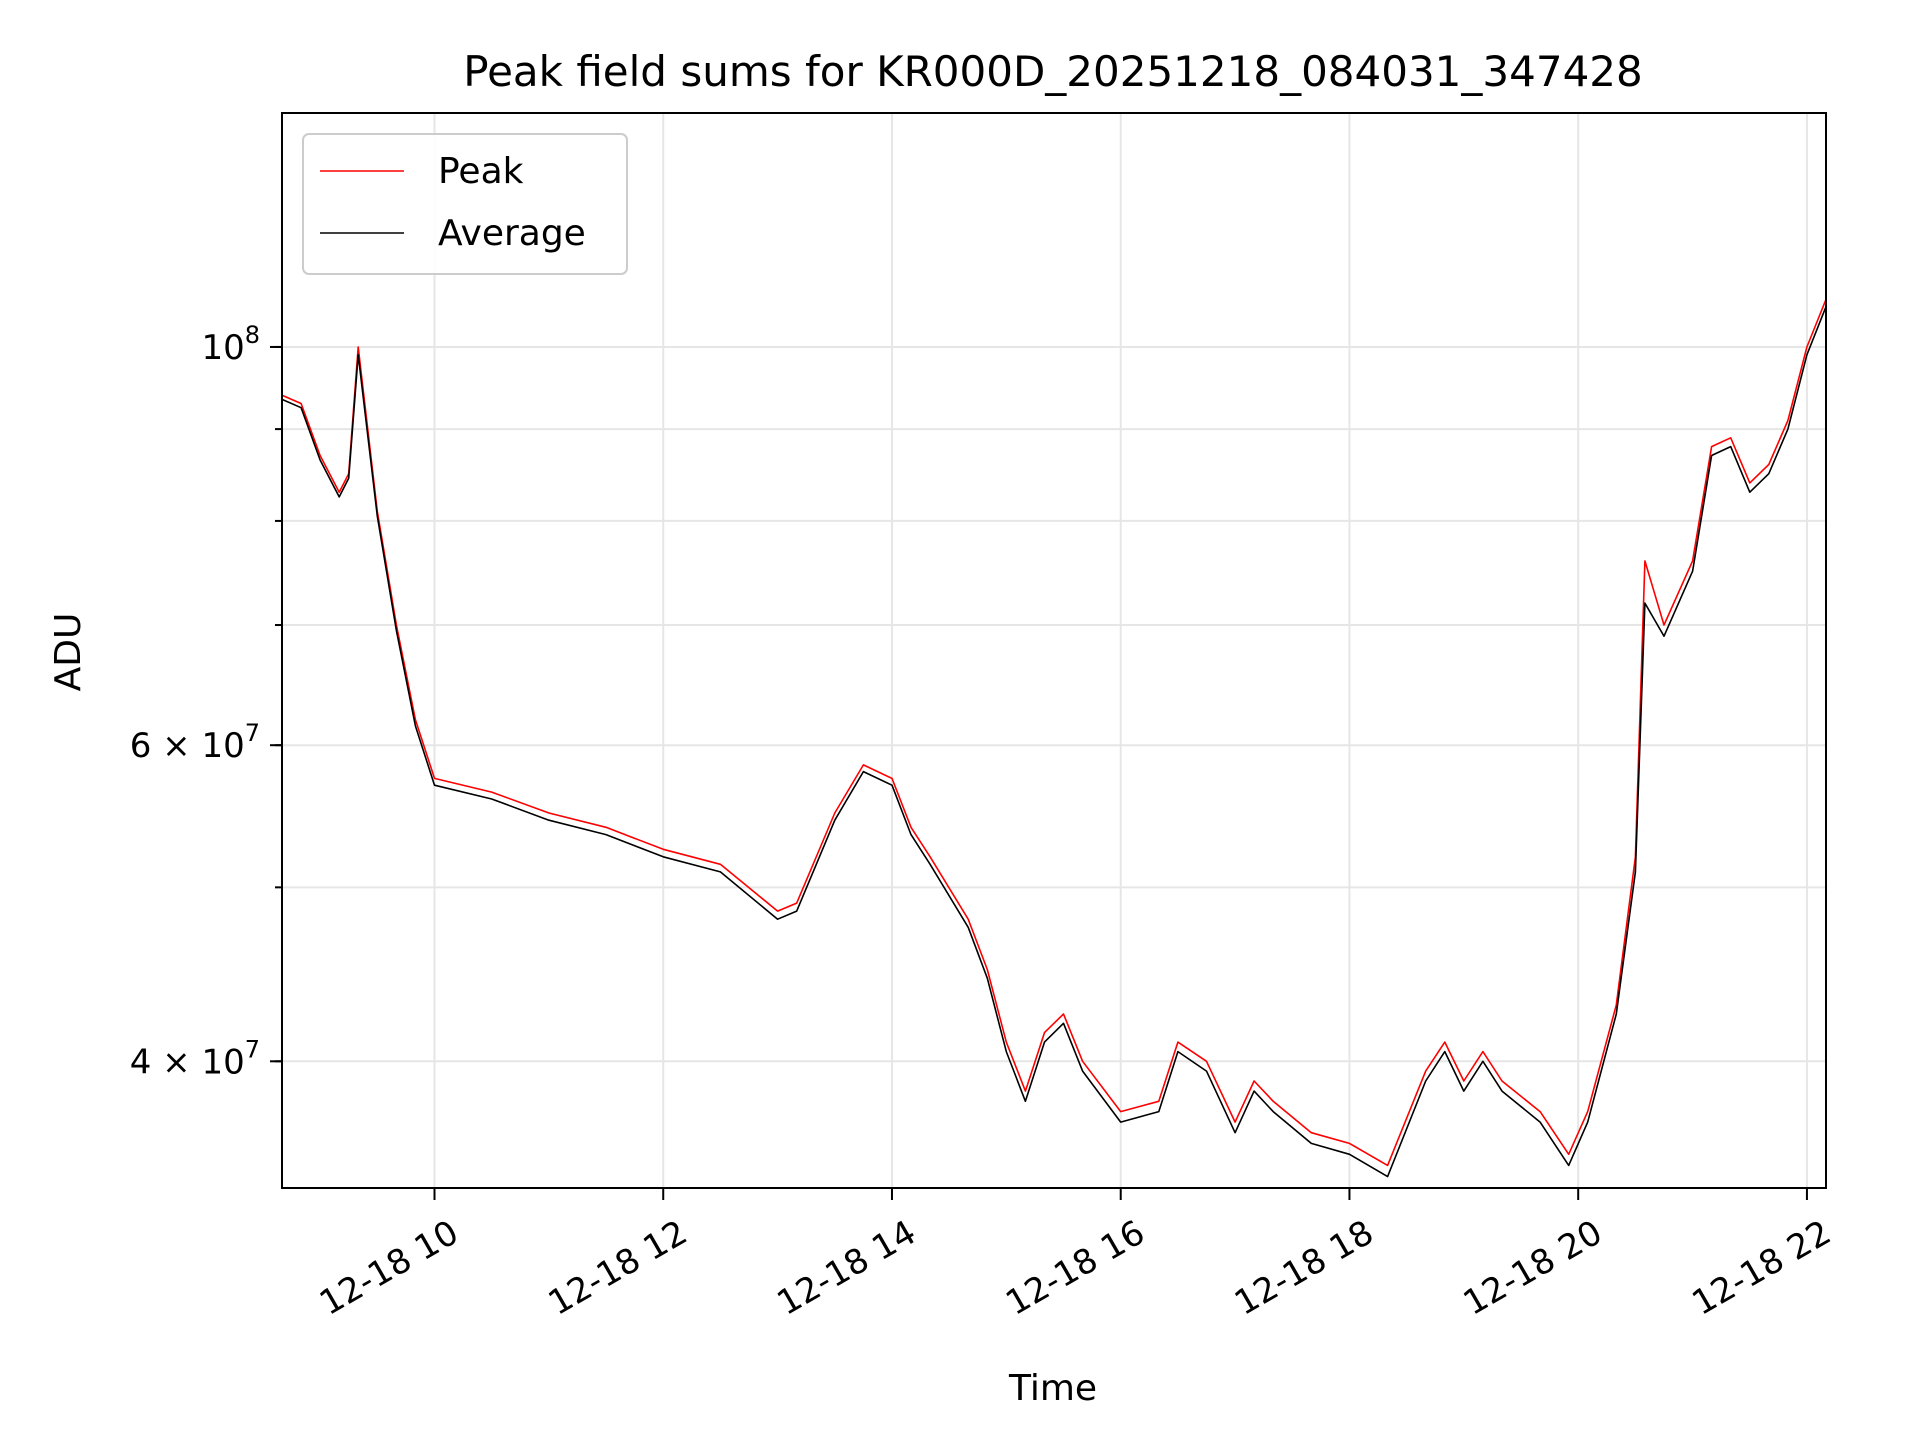 The height and width of the screenshot is (1440, 1920). I want to click on x-axis-label: Time, so click(1052, 1388).